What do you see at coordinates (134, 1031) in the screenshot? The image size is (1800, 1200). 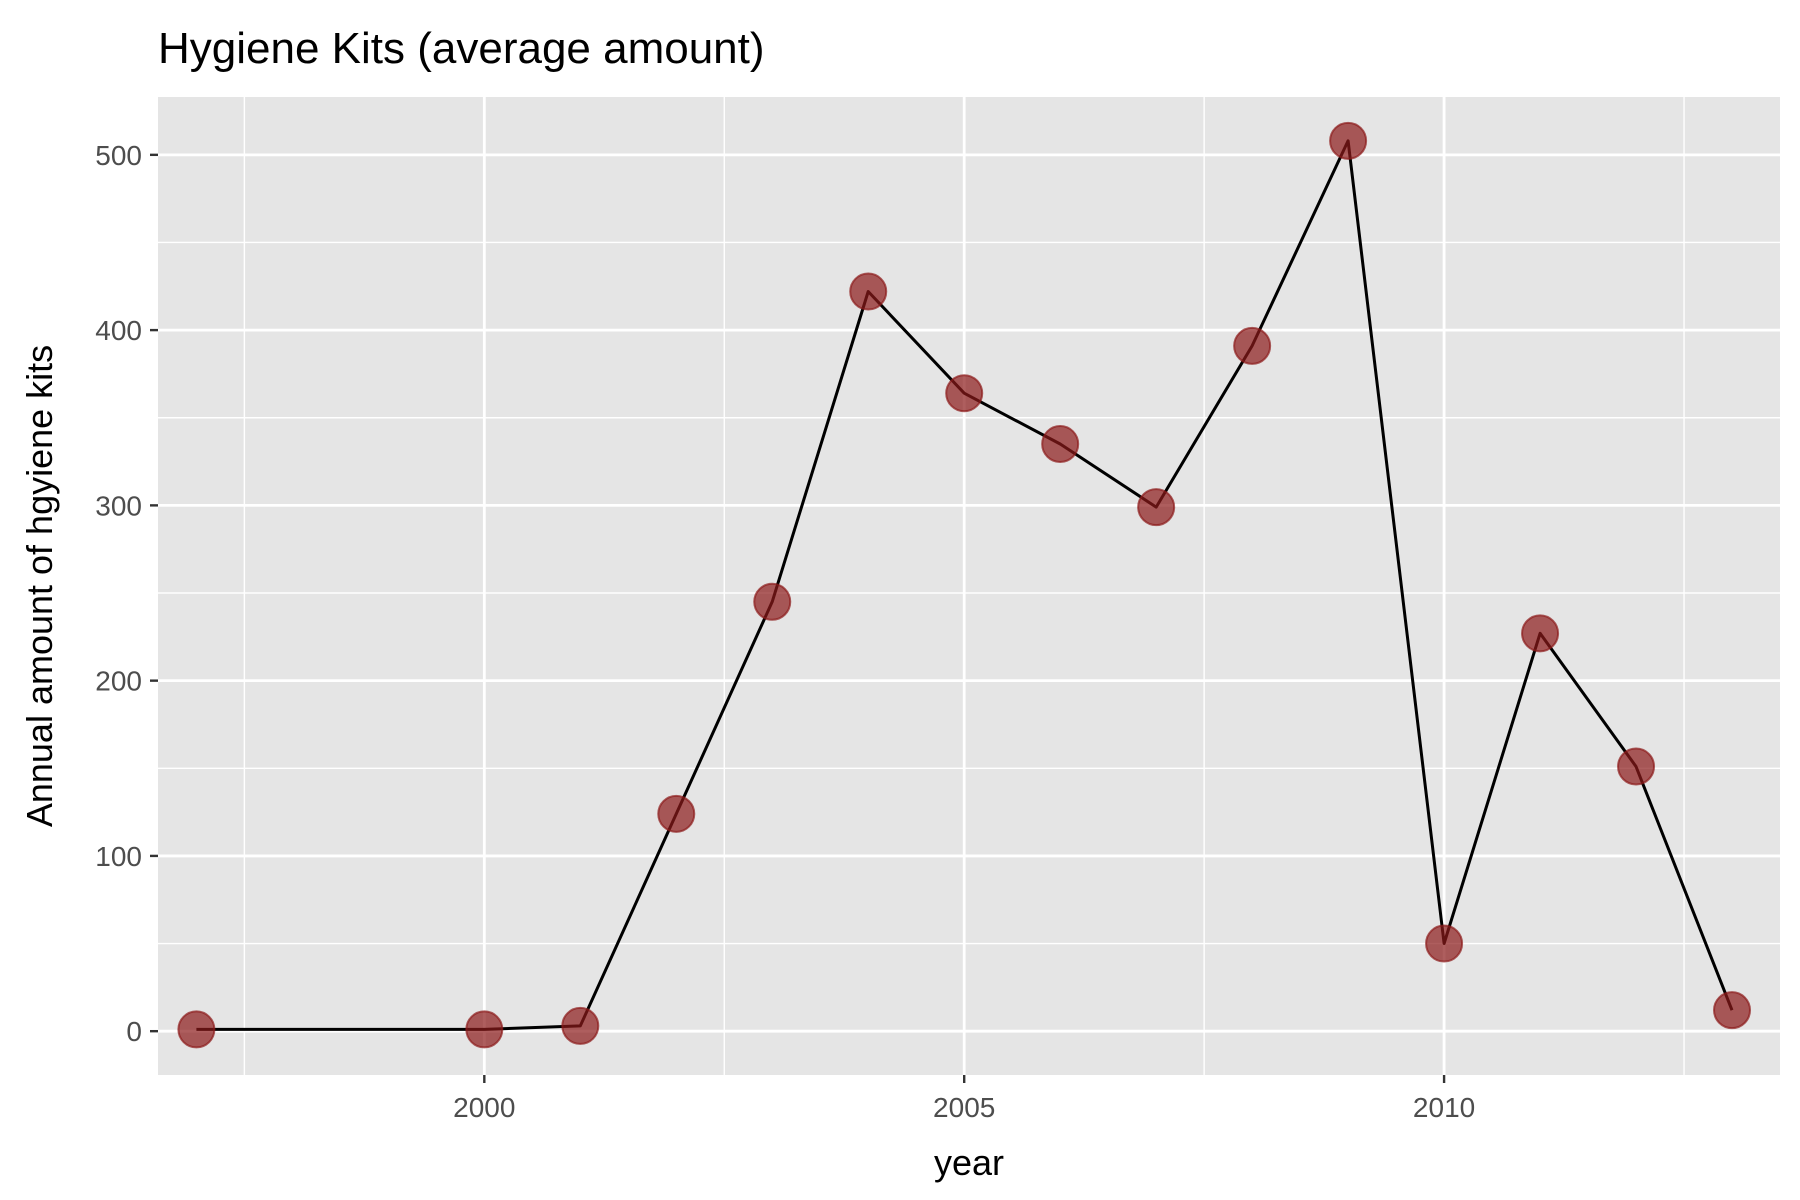 I see `y-tick-label-0: 0` at bounding box center [134, 1031].